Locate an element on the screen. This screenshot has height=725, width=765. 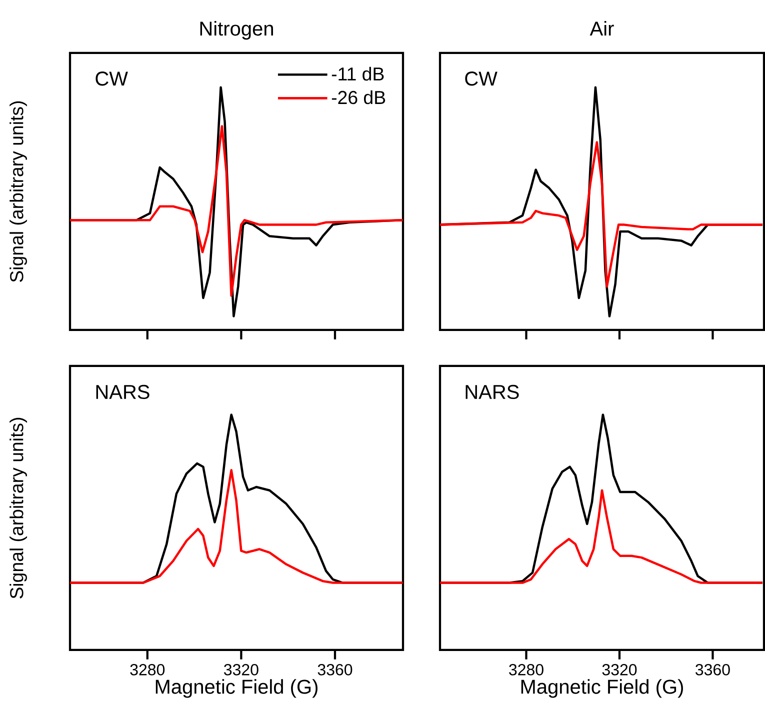
chart-title: Nitrogen is located at coordinates (236, 30).